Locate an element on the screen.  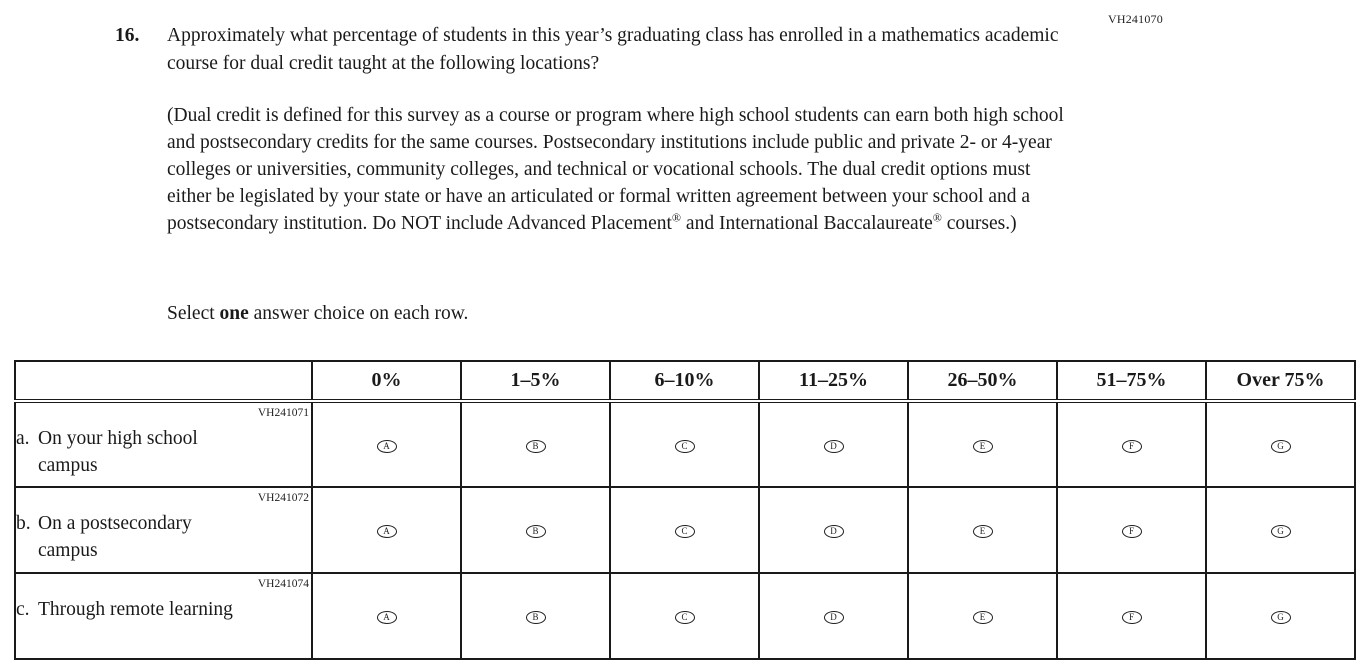
row-label-text: Through remote learning is located at coordinates (135, 609).